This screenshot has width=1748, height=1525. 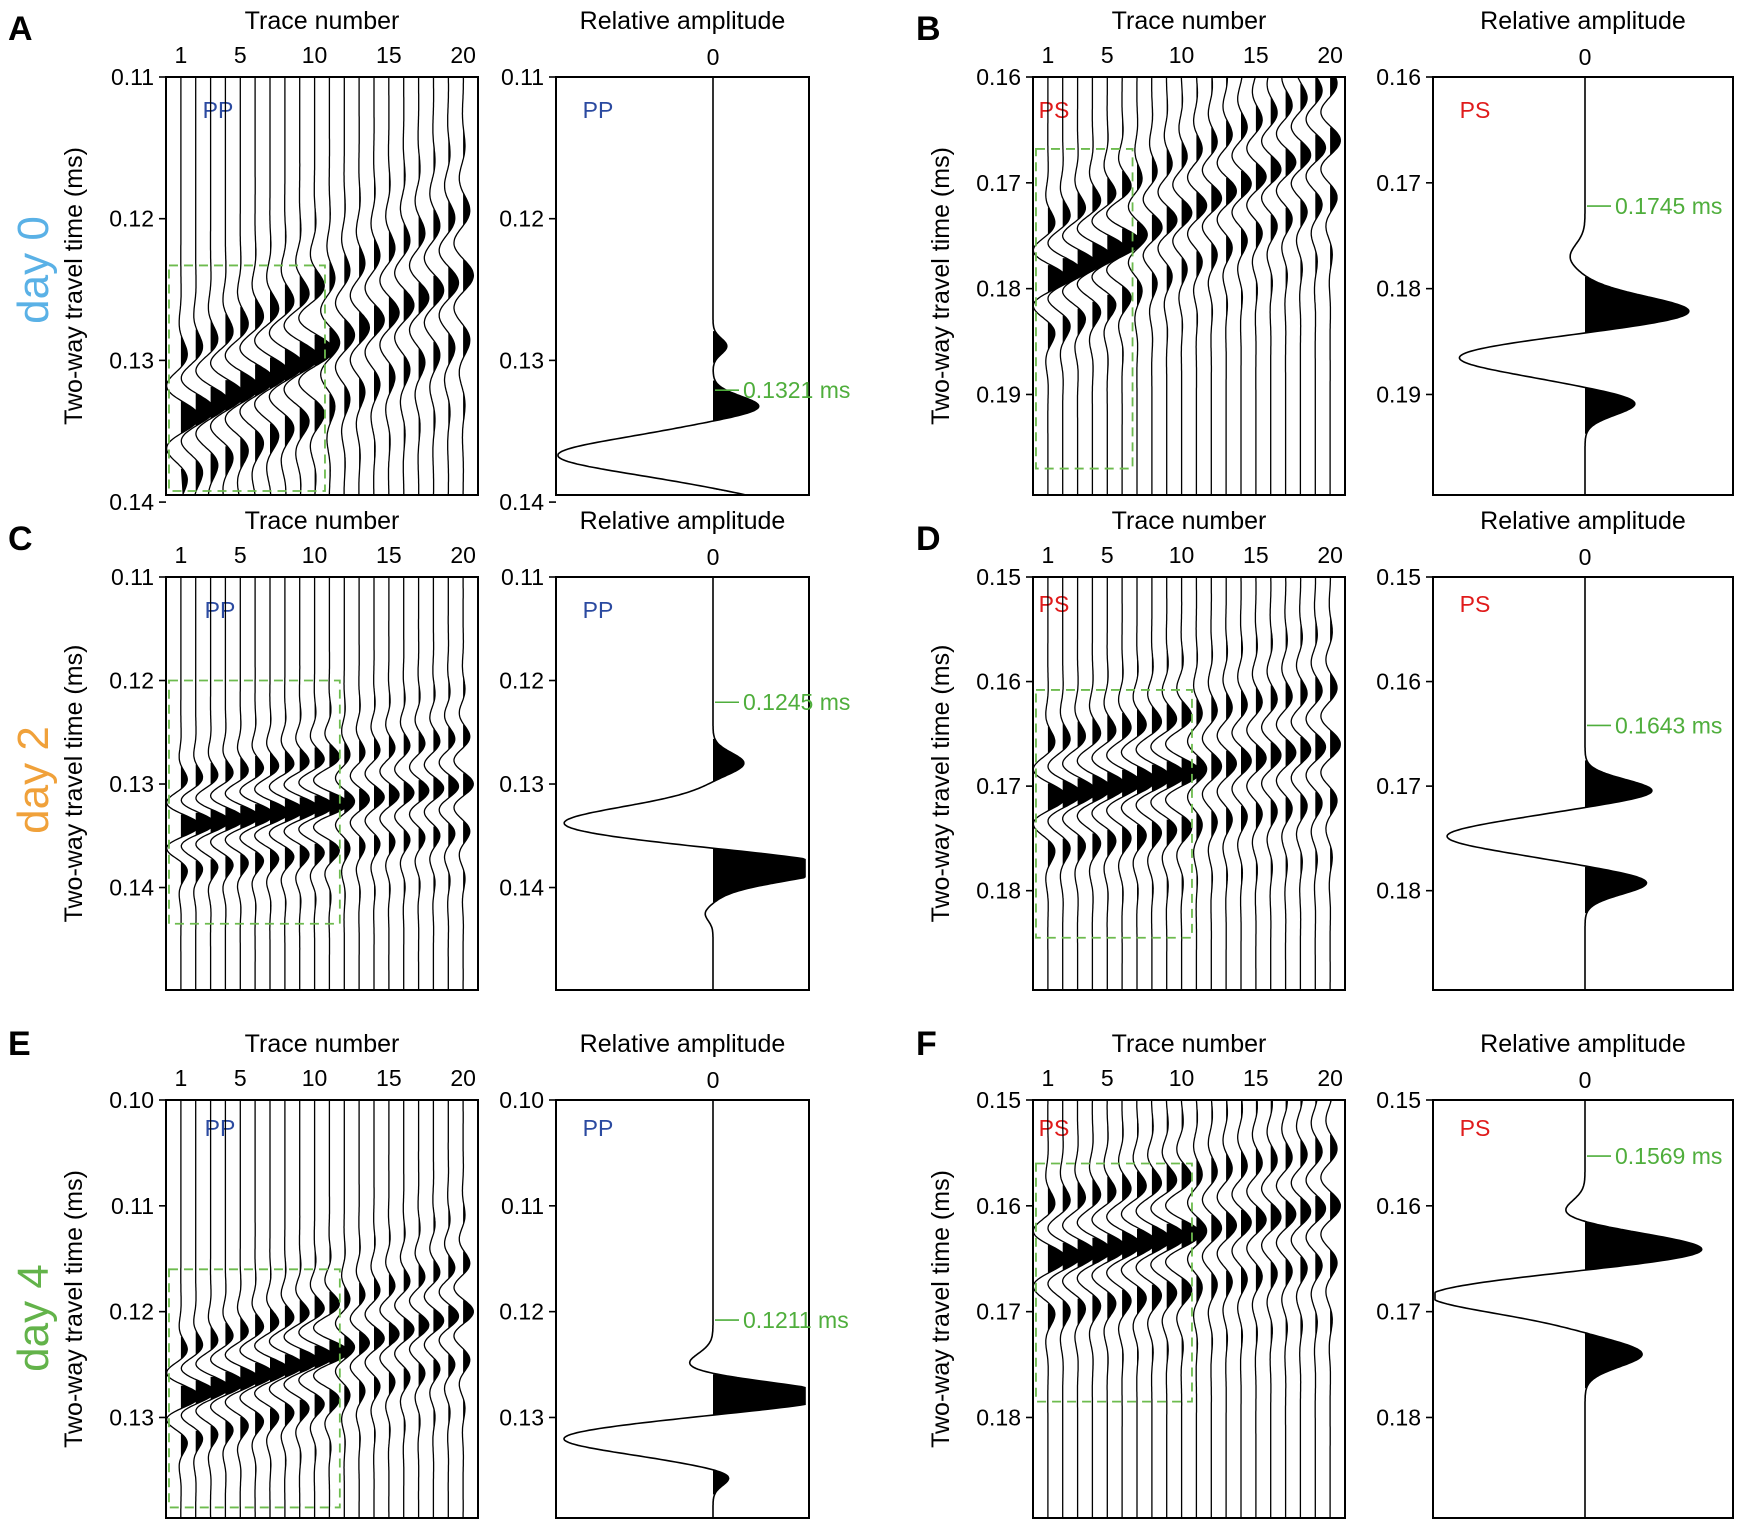 I want to click on y-tick-label: 0.13, so click(x=131, y=784).